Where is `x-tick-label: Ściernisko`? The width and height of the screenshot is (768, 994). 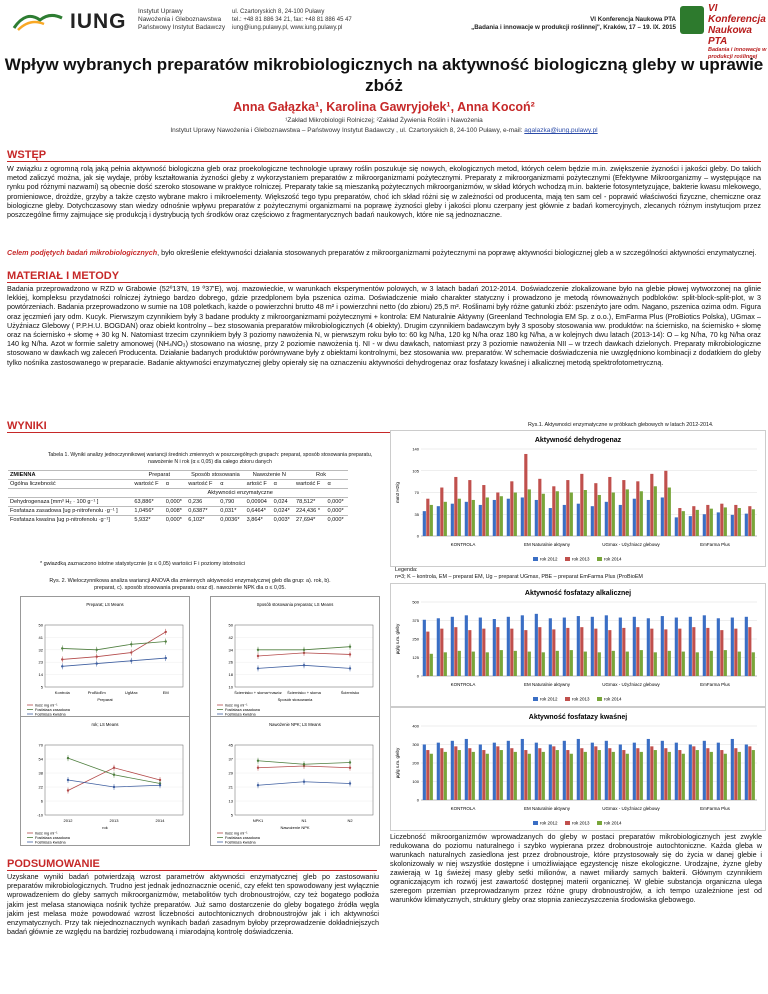 x-tick-label: Ściernisko is located at coordinates (350, 692).